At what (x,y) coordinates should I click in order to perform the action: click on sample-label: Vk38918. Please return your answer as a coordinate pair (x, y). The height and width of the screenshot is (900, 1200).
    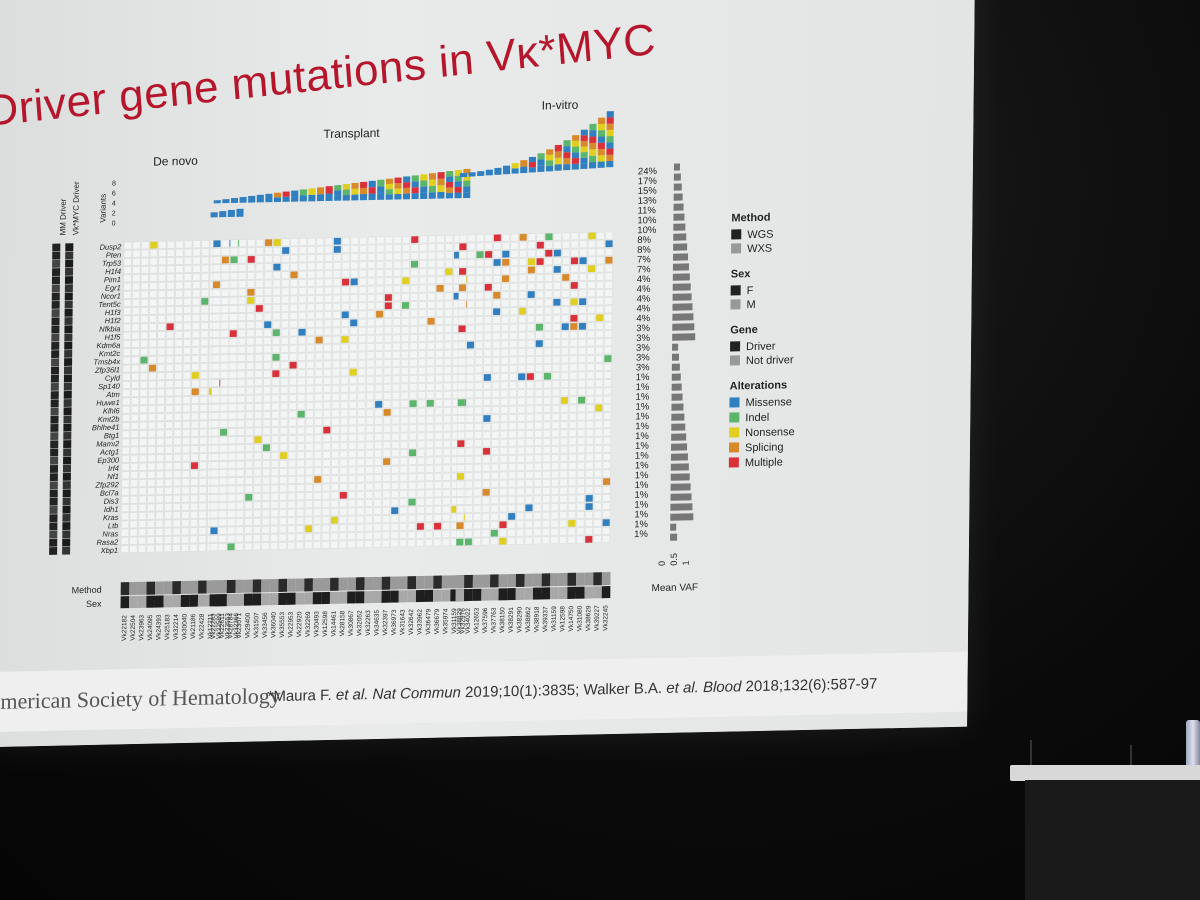
    Looking at the image, I should click on (537, 619).